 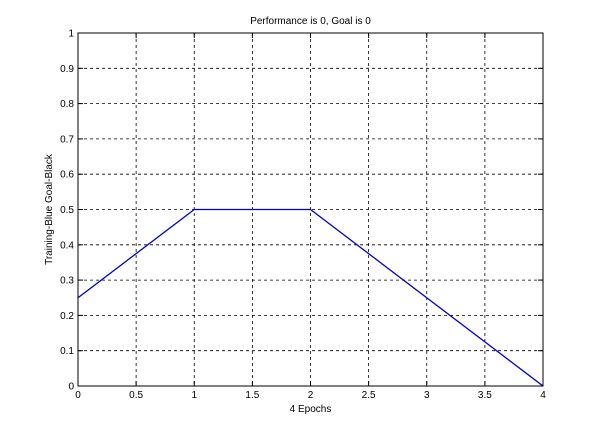 I want to click on y-tick-label: 1, so click(x=71, y=34).